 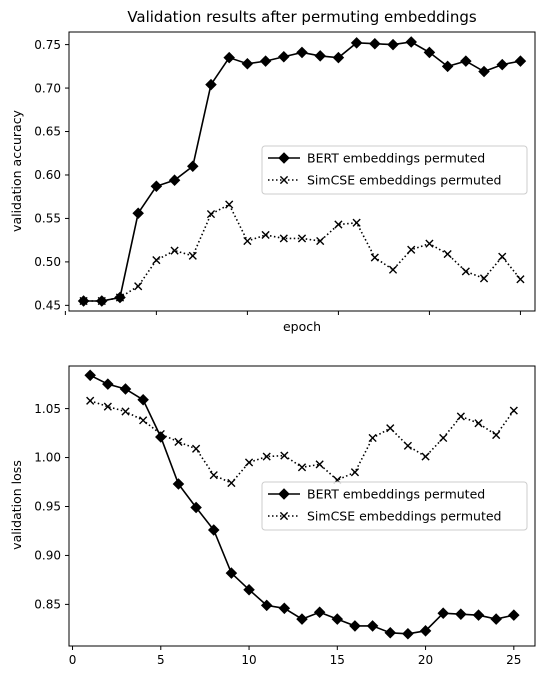 What do you see at coordinates (47, 507) in the screenshot?
I see `y-tick-label: 0.95` at bounding box center [47, 507].